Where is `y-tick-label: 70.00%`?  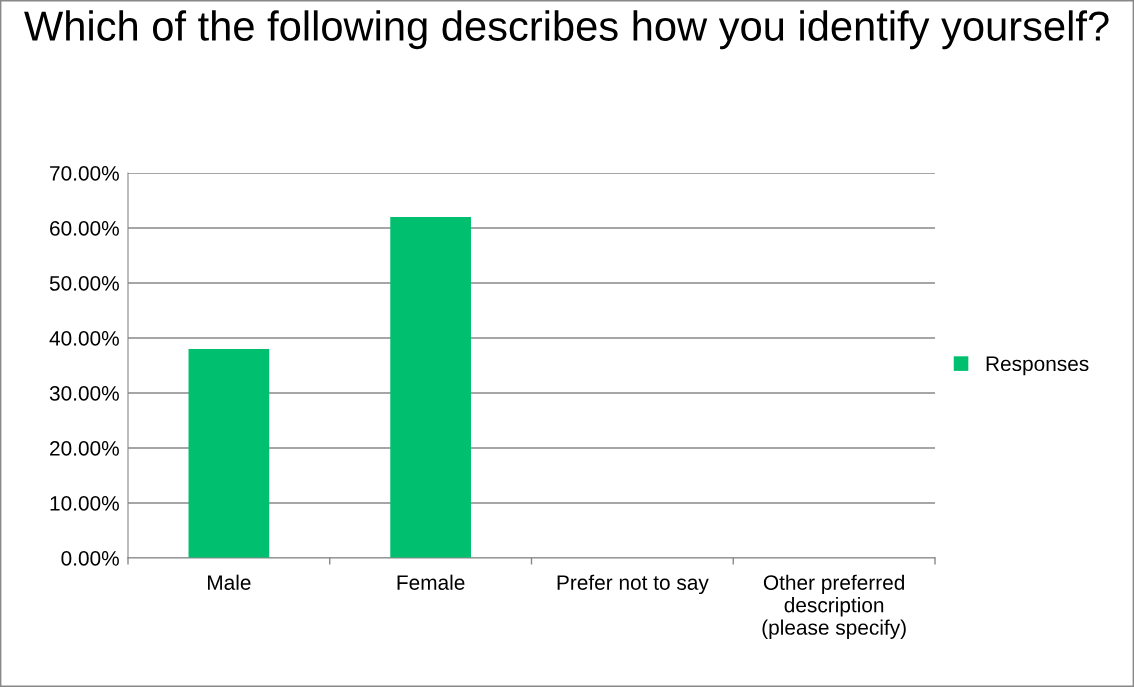
y-tick-label: 70.00% is located at coordinates (84, 173).